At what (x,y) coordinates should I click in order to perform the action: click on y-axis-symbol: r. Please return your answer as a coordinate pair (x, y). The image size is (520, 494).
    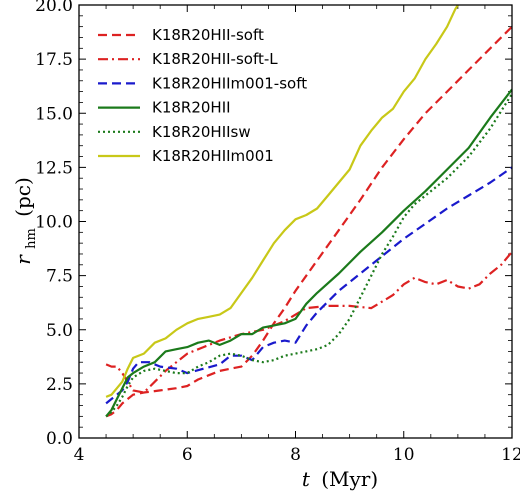
    Looking at the image, I should click on (23, 259).